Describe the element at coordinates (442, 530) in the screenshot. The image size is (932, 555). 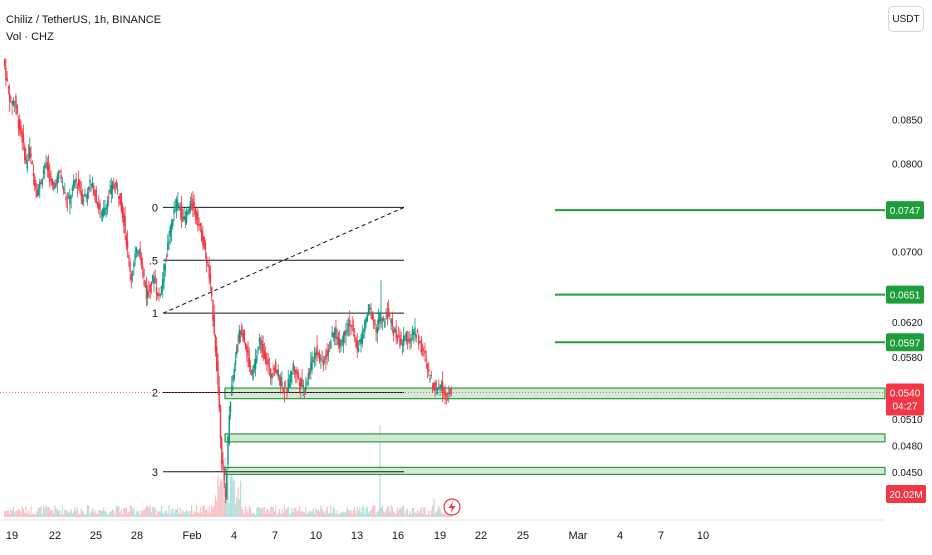
I see `time-axis: 19 22 25 28 Feb 4 7 10 13 16 19 22 25 Mar 4 7 10` at that location.